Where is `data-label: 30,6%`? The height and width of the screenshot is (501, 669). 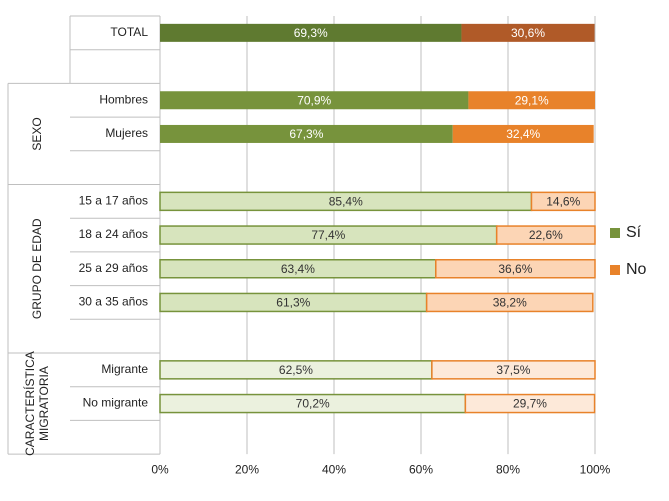 data-label: 30,6% is located at coordinates (528, 33).